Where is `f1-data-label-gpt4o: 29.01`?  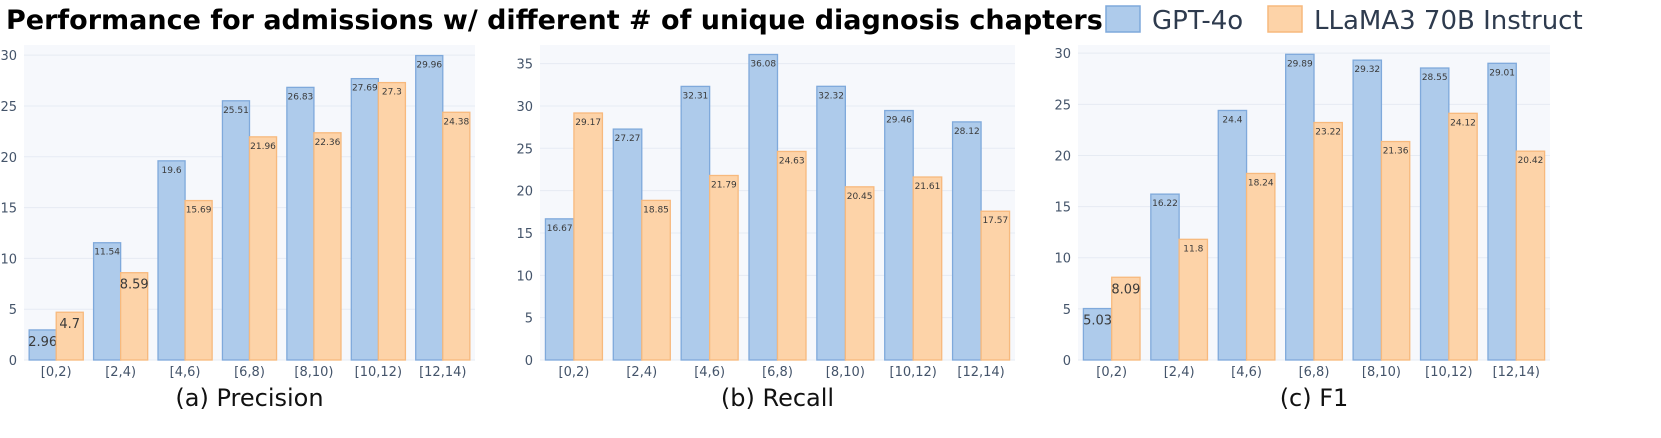
f1-data-label-gpt4o: 29.01 is located at coordinates (1502, 73).